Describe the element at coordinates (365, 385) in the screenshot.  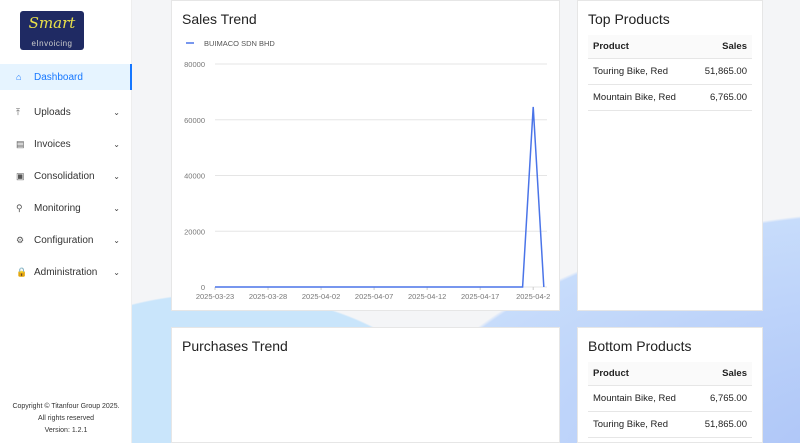
I see `purchases-trend-card: Purchases Trend` at that location.